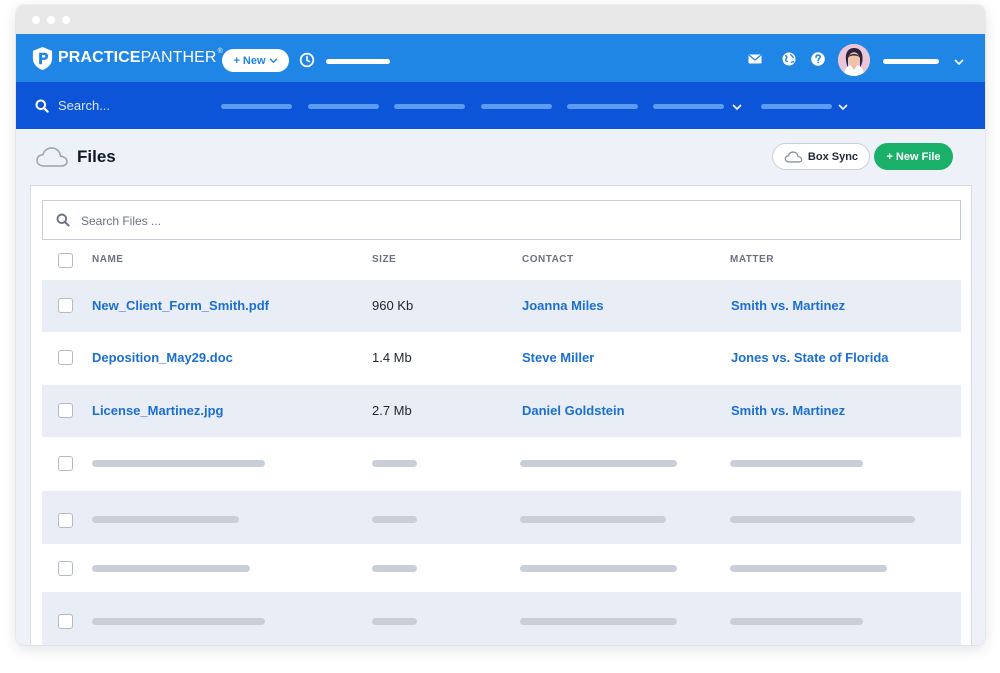  What do you see at coordinates (99, 57) in the screenshot?
I see `brand-name-bold: PRACTICE` at bounding box center [99, 57].